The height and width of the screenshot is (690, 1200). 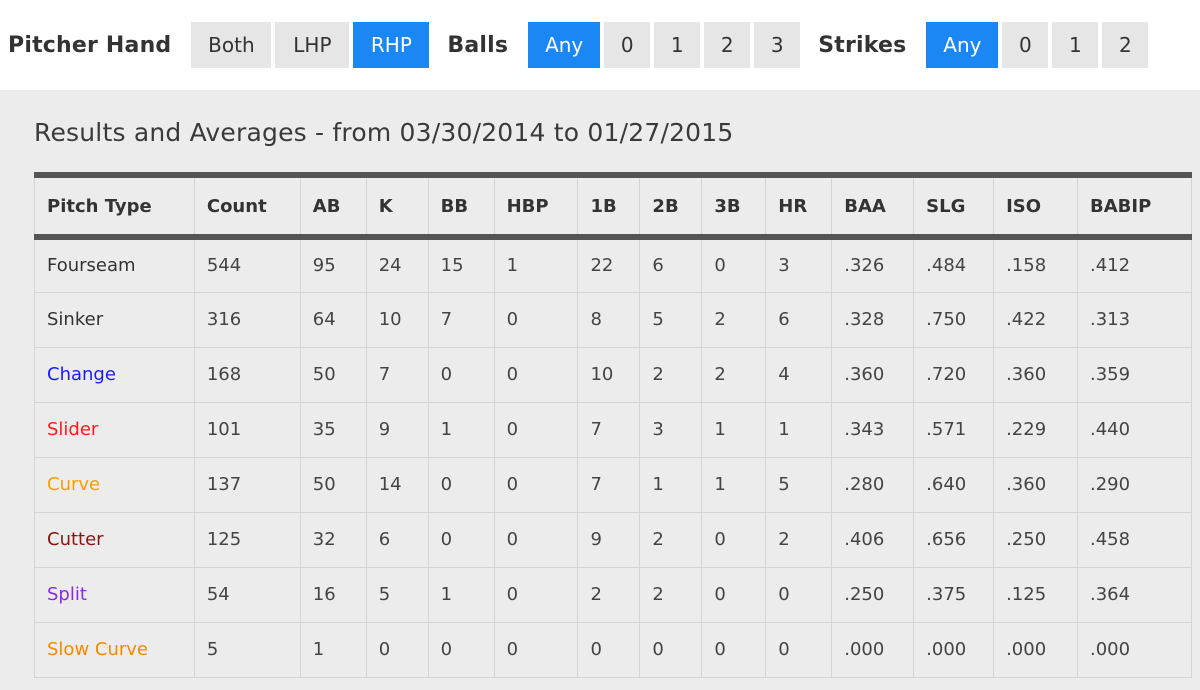 I want to click on table-row: Slider 101 35 9 1 0 7 3 1 1.343.571.229.440, so click(x=613, y=430).